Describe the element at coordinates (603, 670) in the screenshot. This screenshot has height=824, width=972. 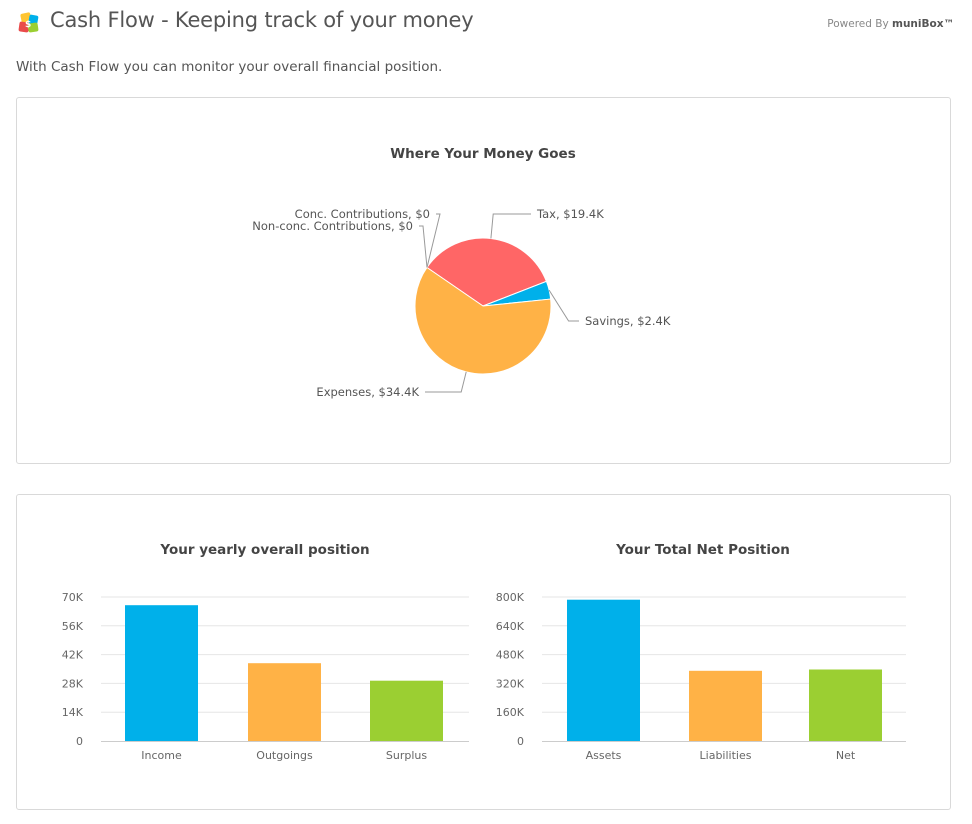
I see `bar-chart-2-bar-assets` at that location.